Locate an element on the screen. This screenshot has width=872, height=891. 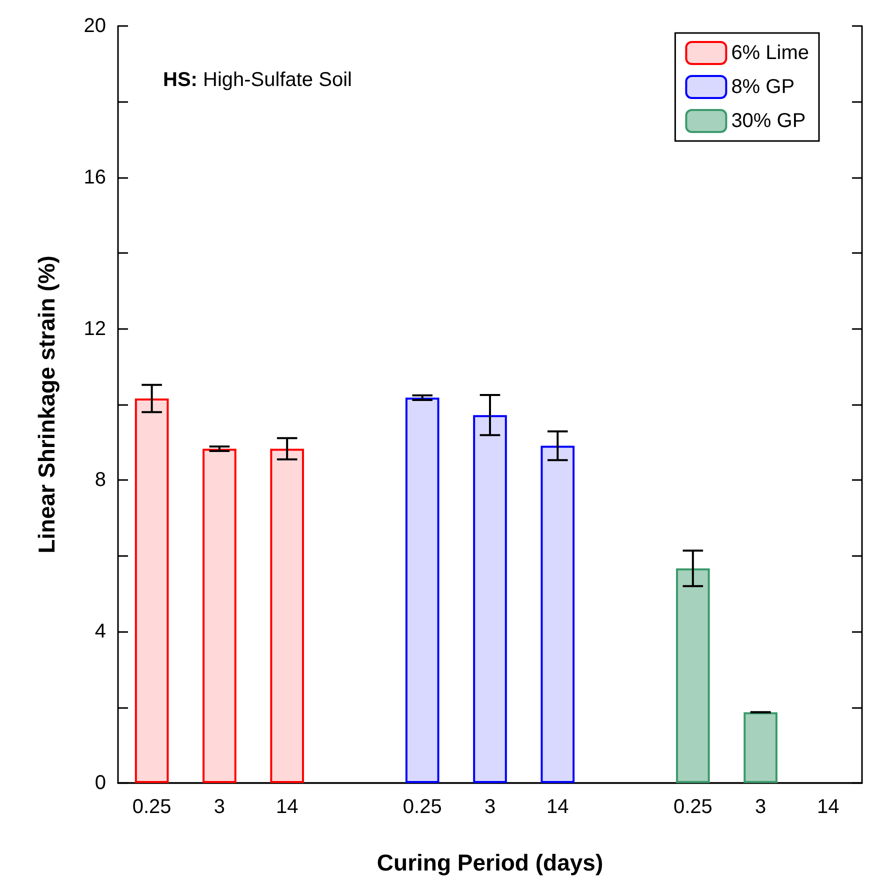
y-tick-label: 0 is located at coordinates (100, 783).